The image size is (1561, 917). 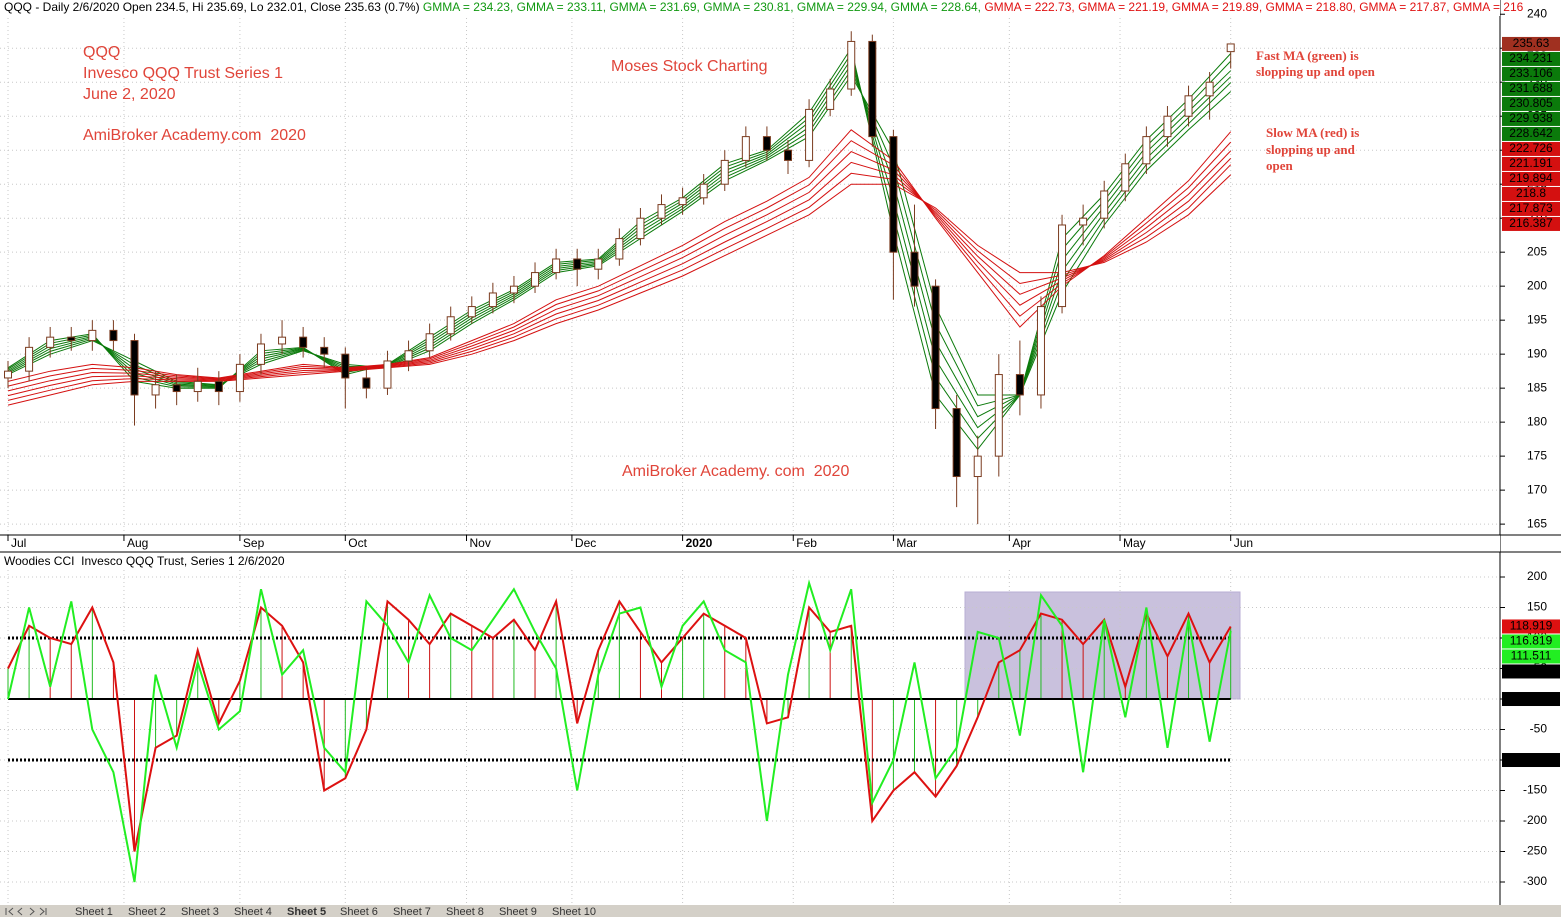 I want to click on y-tick-label: 190, so click(x=1537, y=353).